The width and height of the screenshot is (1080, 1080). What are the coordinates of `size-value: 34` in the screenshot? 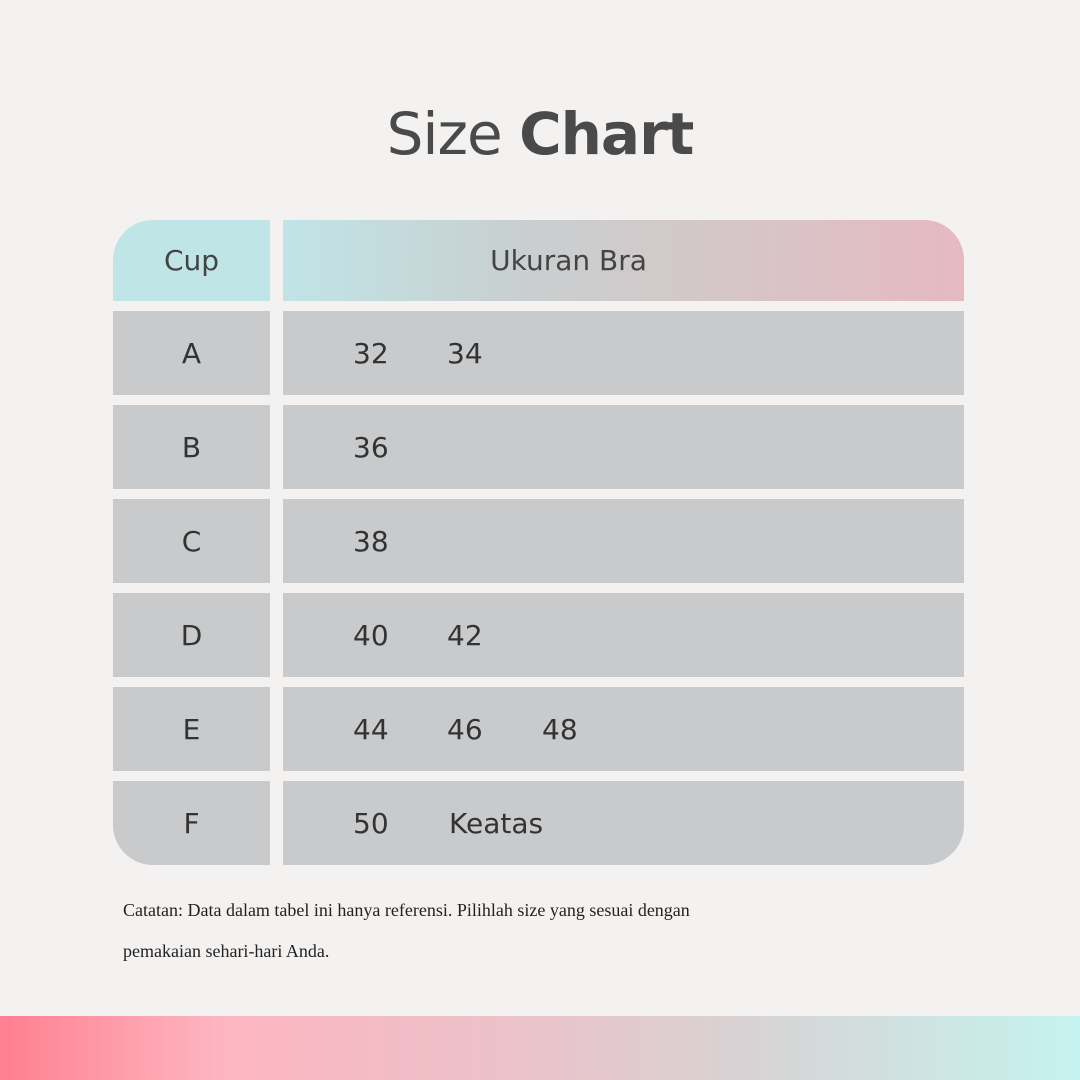 It's located at (465, 353).